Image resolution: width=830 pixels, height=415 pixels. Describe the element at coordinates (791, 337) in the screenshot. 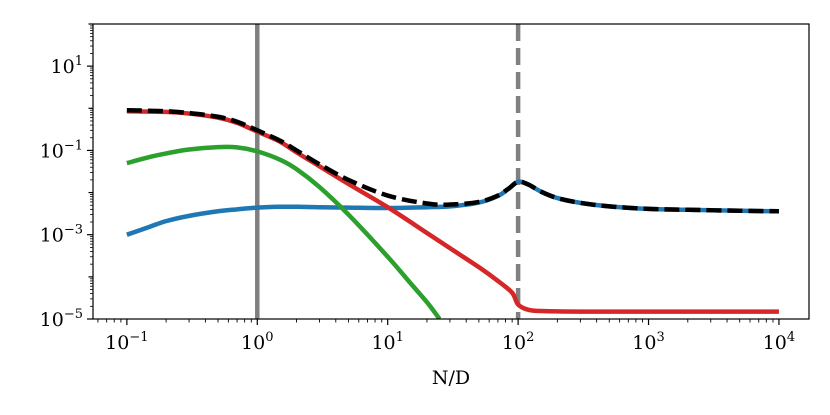

I see `x-tick-exponent: 4` at that location.